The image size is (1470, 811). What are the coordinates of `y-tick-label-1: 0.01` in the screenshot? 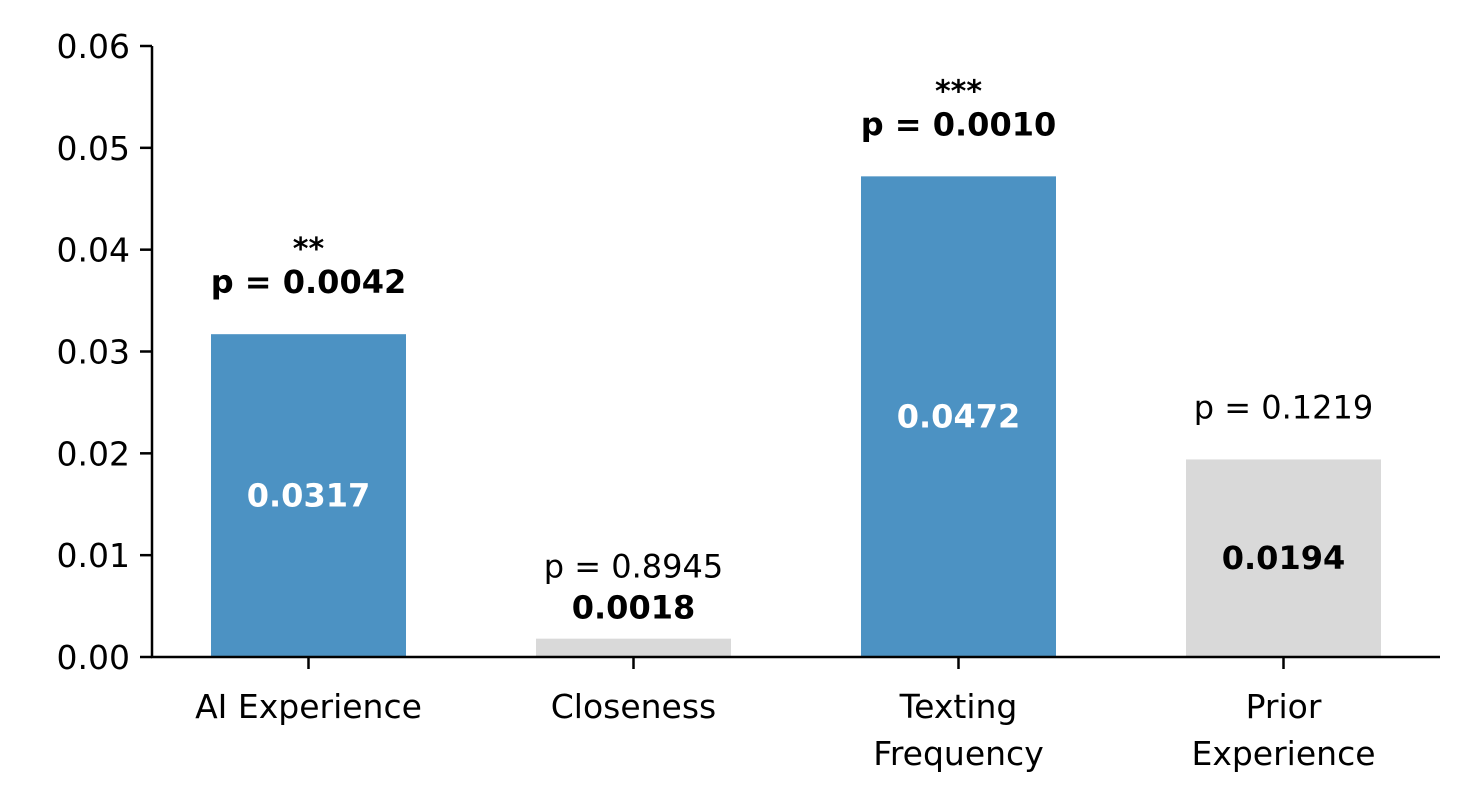 It's located at (93, 555).